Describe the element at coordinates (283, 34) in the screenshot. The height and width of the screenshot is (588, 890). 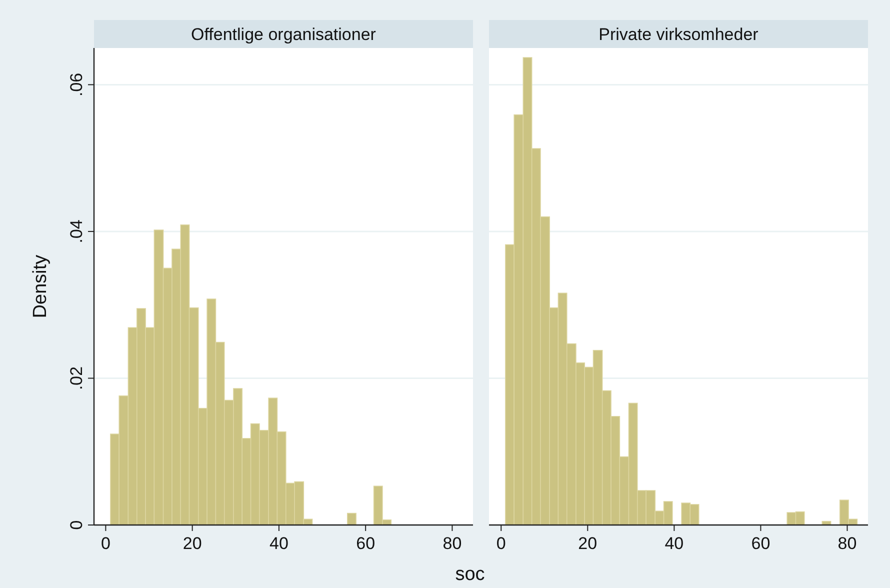
I see `chart-title: Offentlige organisationer` at that location.